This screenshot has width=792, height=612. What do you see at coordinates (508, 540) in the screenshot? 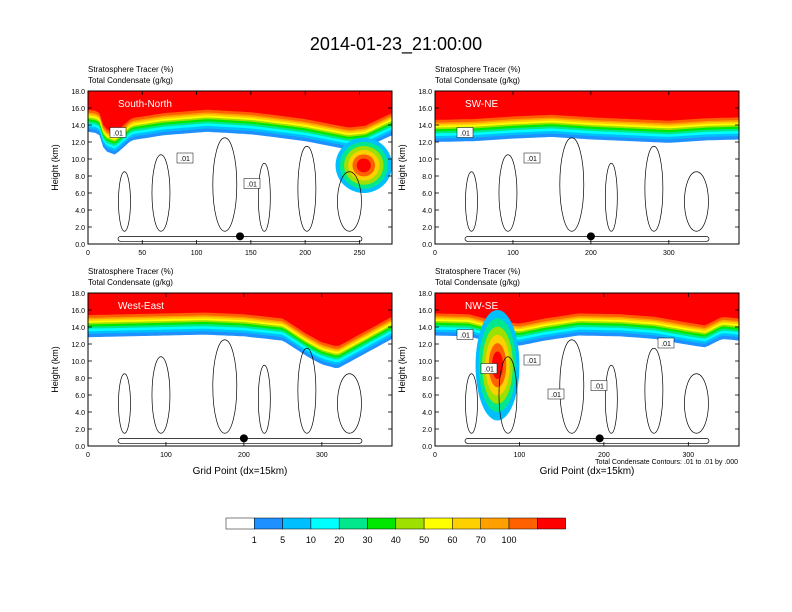
I see `colorbar-label: 100` at bounding box center [508, 540].